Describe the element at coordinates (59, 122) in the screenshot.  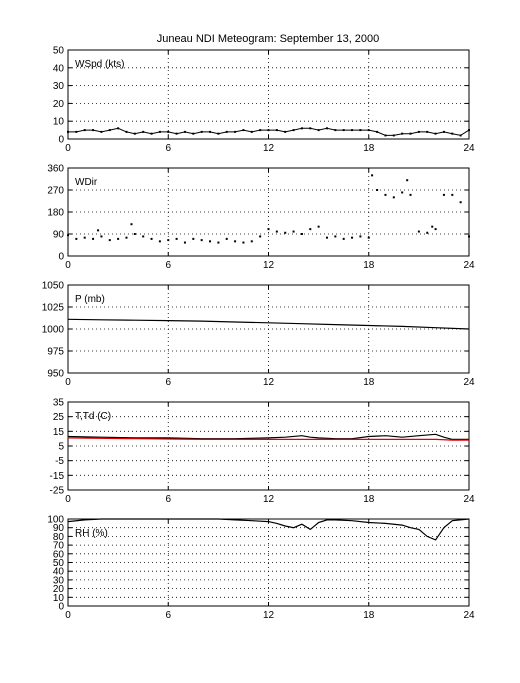
I see `y-tick-label: 10` at that location.